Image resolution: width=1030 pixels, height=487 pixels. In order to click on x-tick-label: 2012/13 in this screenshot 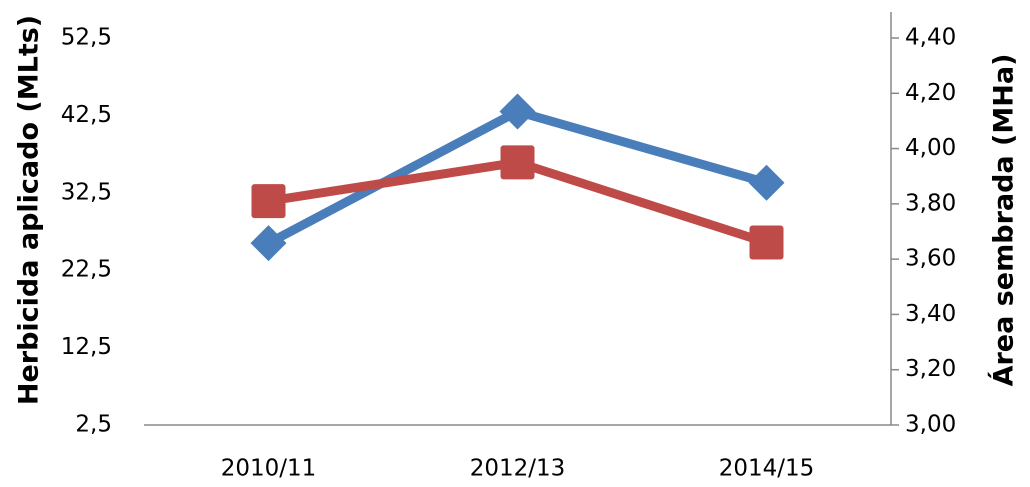, I will do `click(518, 469)`.